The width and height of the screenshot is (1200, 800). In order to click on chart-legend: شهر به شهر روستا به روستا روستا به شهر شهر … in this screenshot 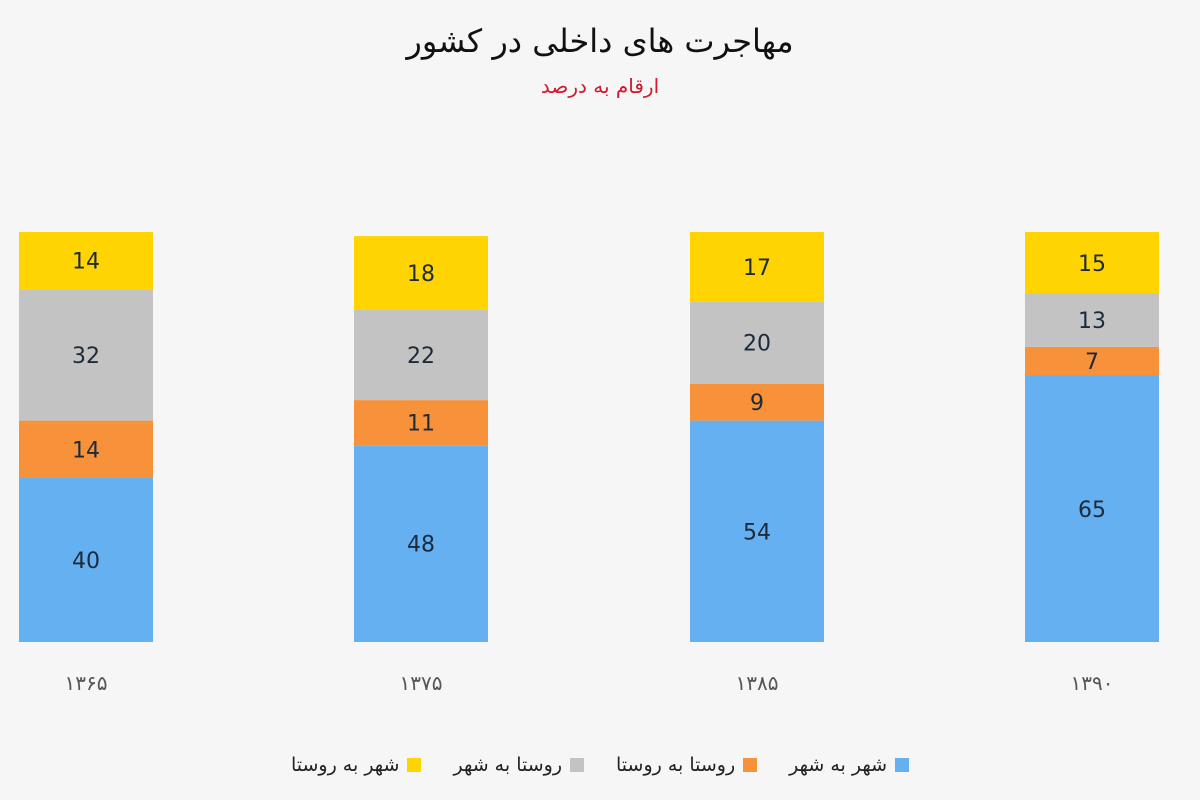, I will do `click(600, 765)`.